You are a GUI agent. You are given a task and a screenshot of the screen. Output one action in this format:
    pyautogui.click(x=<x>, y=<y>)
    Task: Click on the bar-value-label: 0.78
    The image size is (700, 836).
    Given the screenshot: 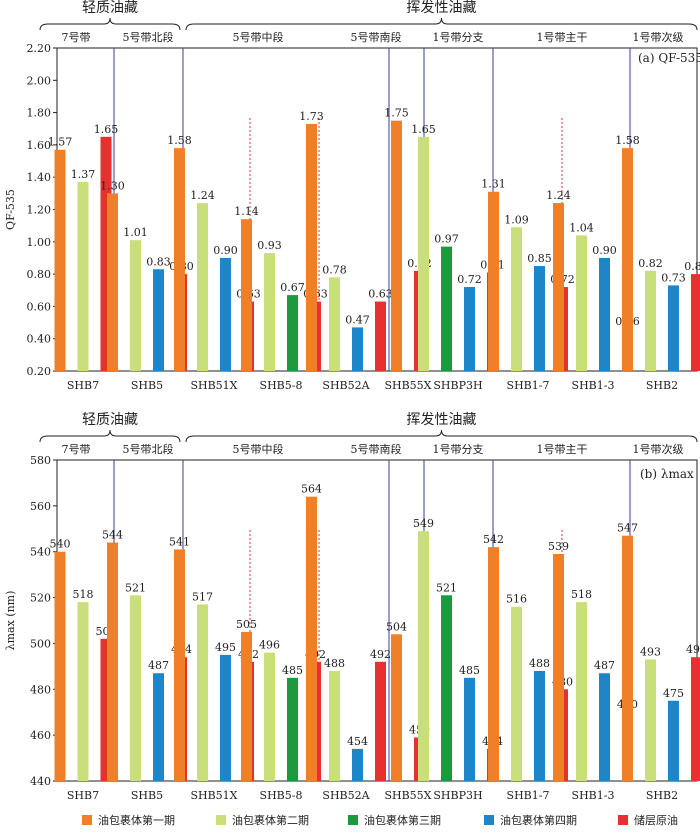 What is the action you would take?
    pyautogui.click(x=334, y=269)
    